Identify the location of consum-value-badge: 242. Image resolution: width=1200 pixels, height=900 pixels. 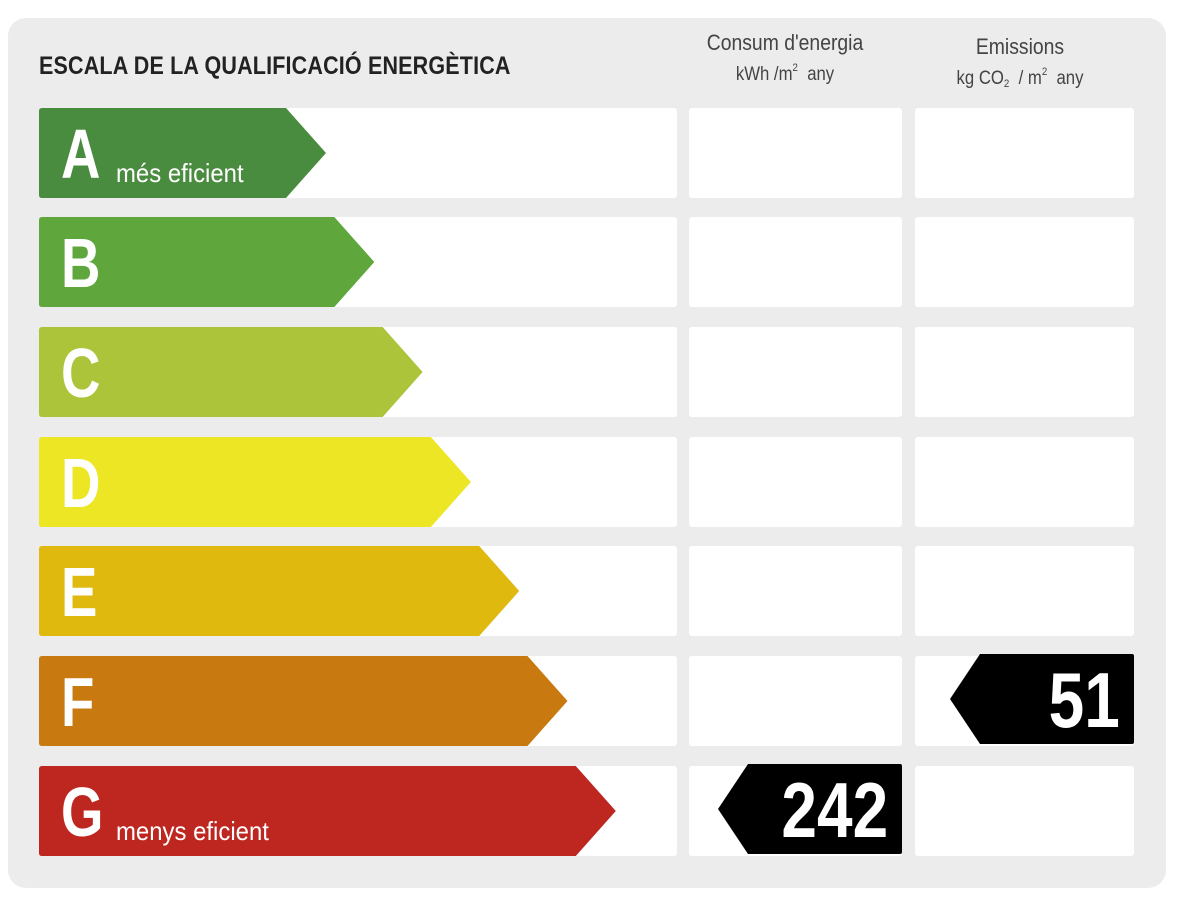
(810, 809).